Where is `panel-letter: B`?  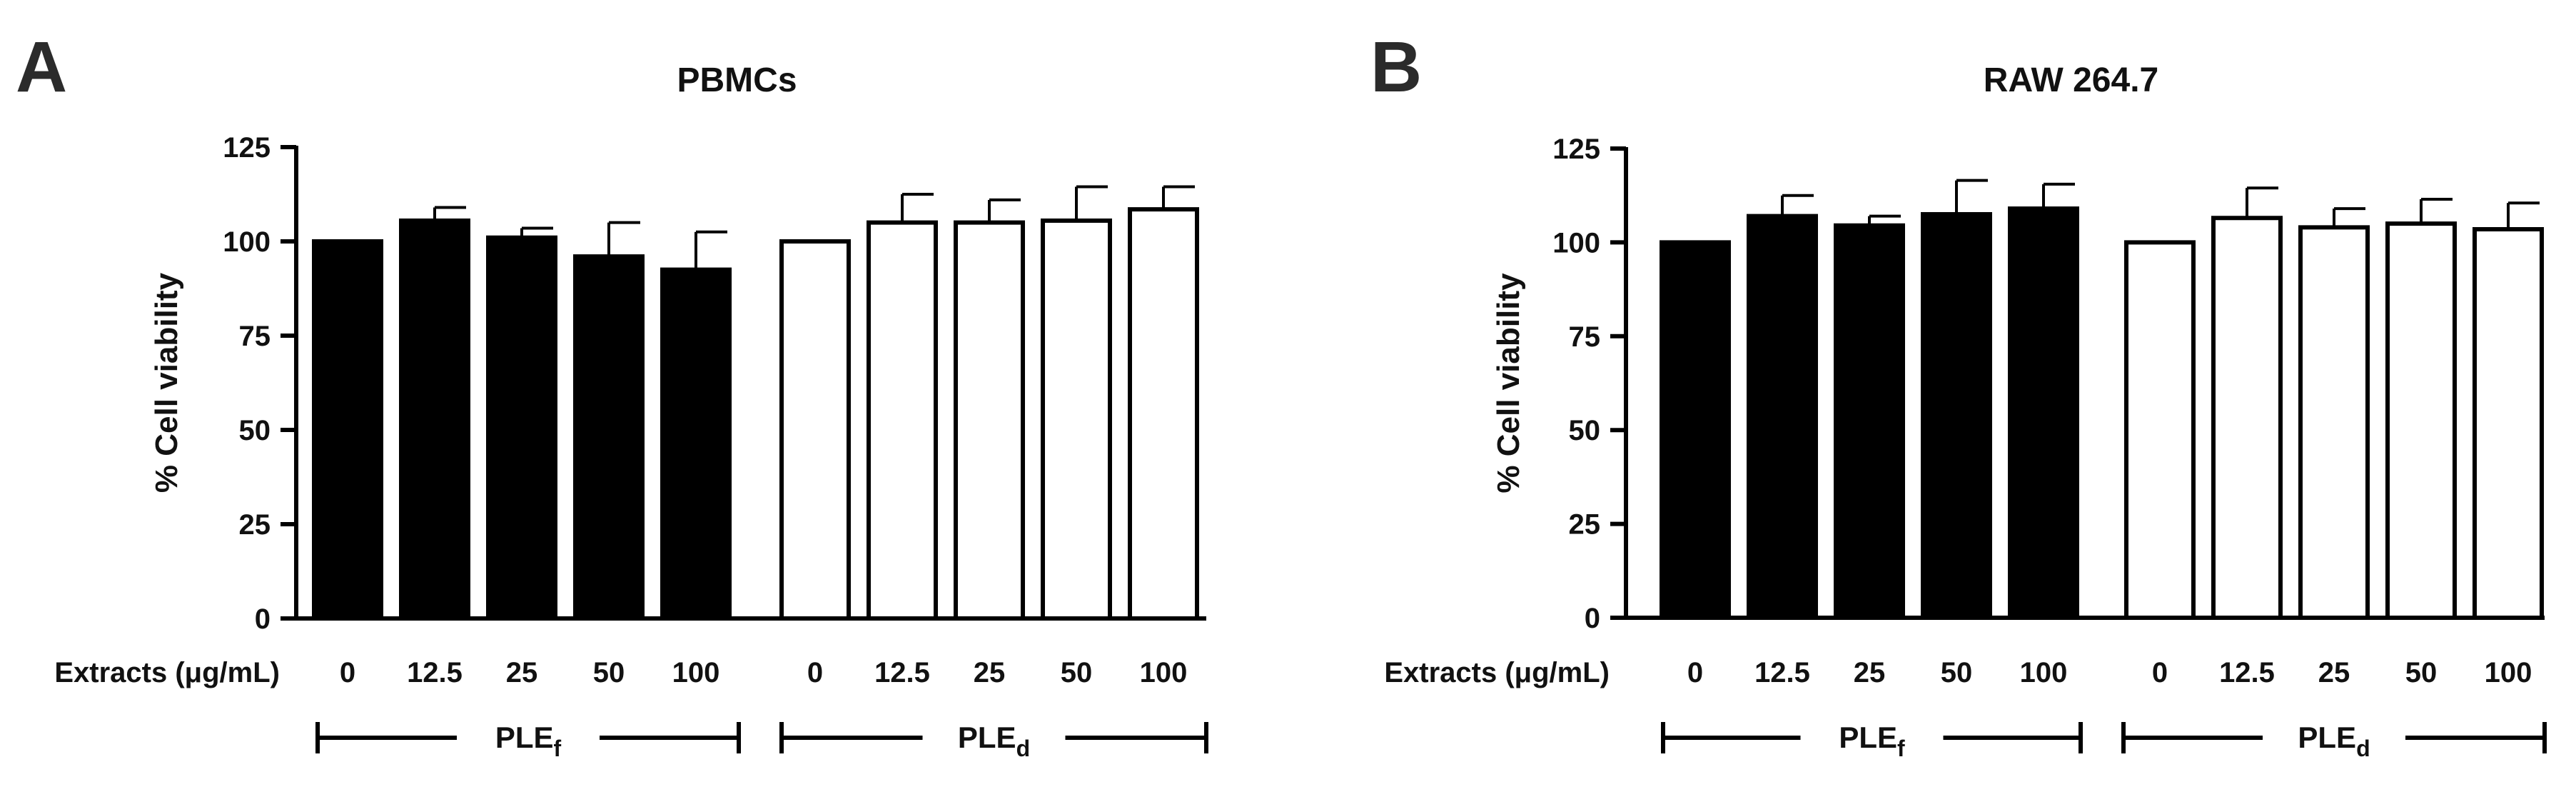
panel-letter: B is located at coordinates (1396, 67).